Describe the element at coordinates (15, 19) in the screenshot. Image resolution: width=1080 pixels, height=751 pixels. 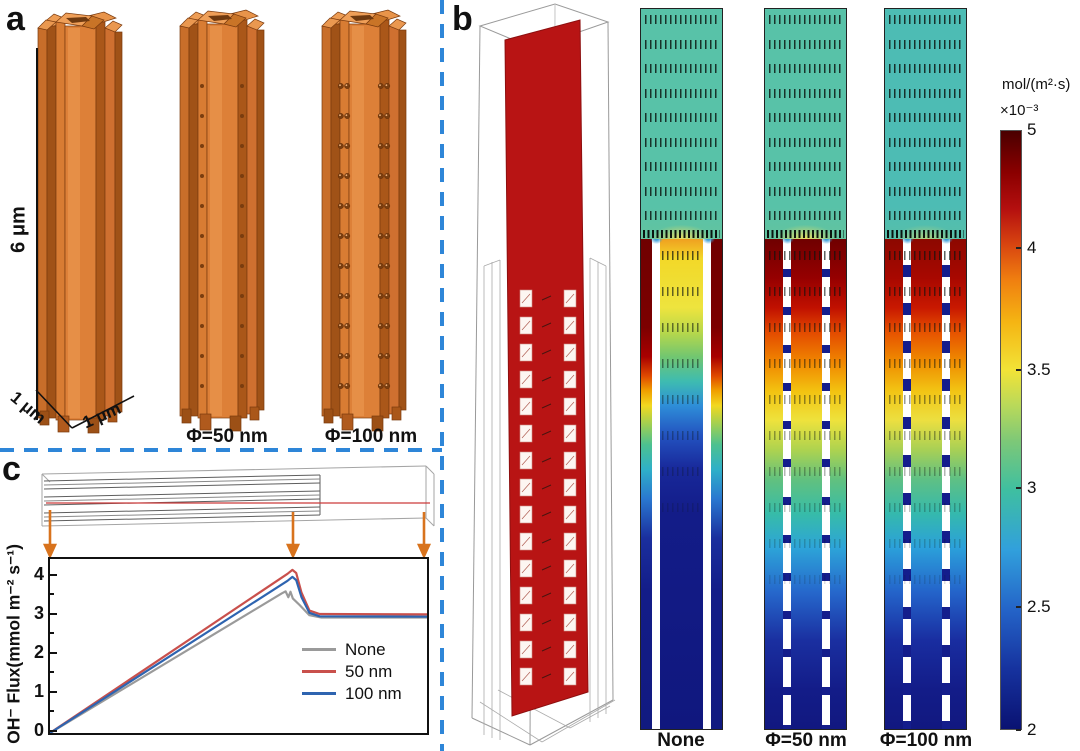
I see `panel-a-label: a` at that location.